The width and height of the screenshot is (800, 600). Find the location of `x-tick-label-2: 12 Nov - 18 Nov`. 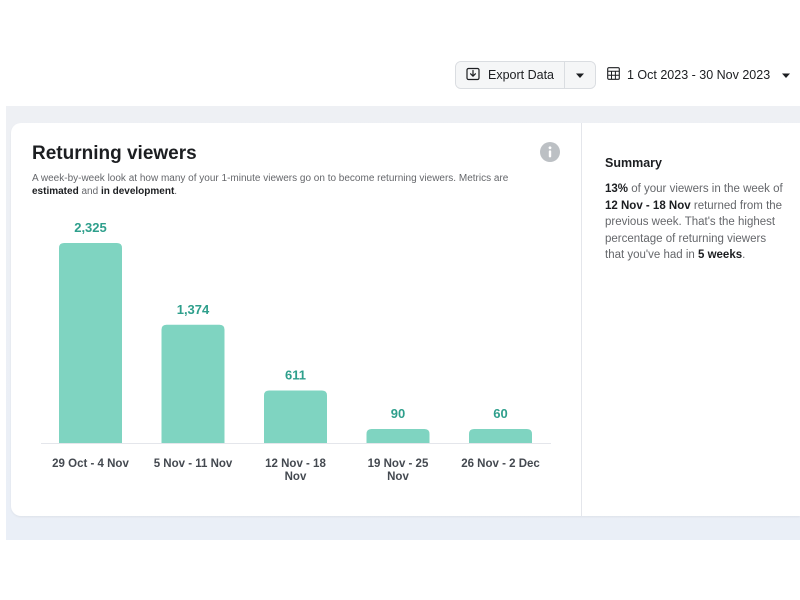

x-tick-label-2: 12 Nov - 18 Nov is located at coordinates (295, 470).